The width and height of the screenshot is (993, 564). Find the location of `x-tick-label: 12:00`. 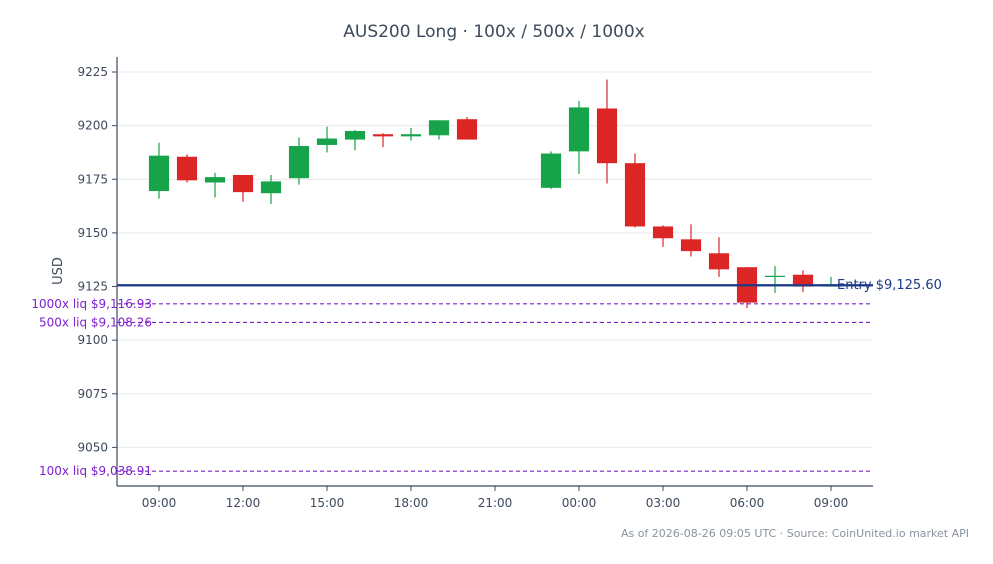

x-tick-label: 12:00 is located at coordinates (243, 503).